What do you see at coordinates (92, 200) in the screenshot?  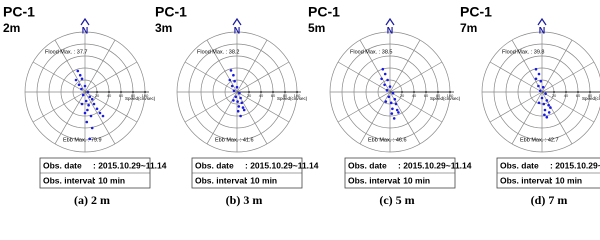 I see `caption: (a) 2 m` at bounding box center [92, 200].